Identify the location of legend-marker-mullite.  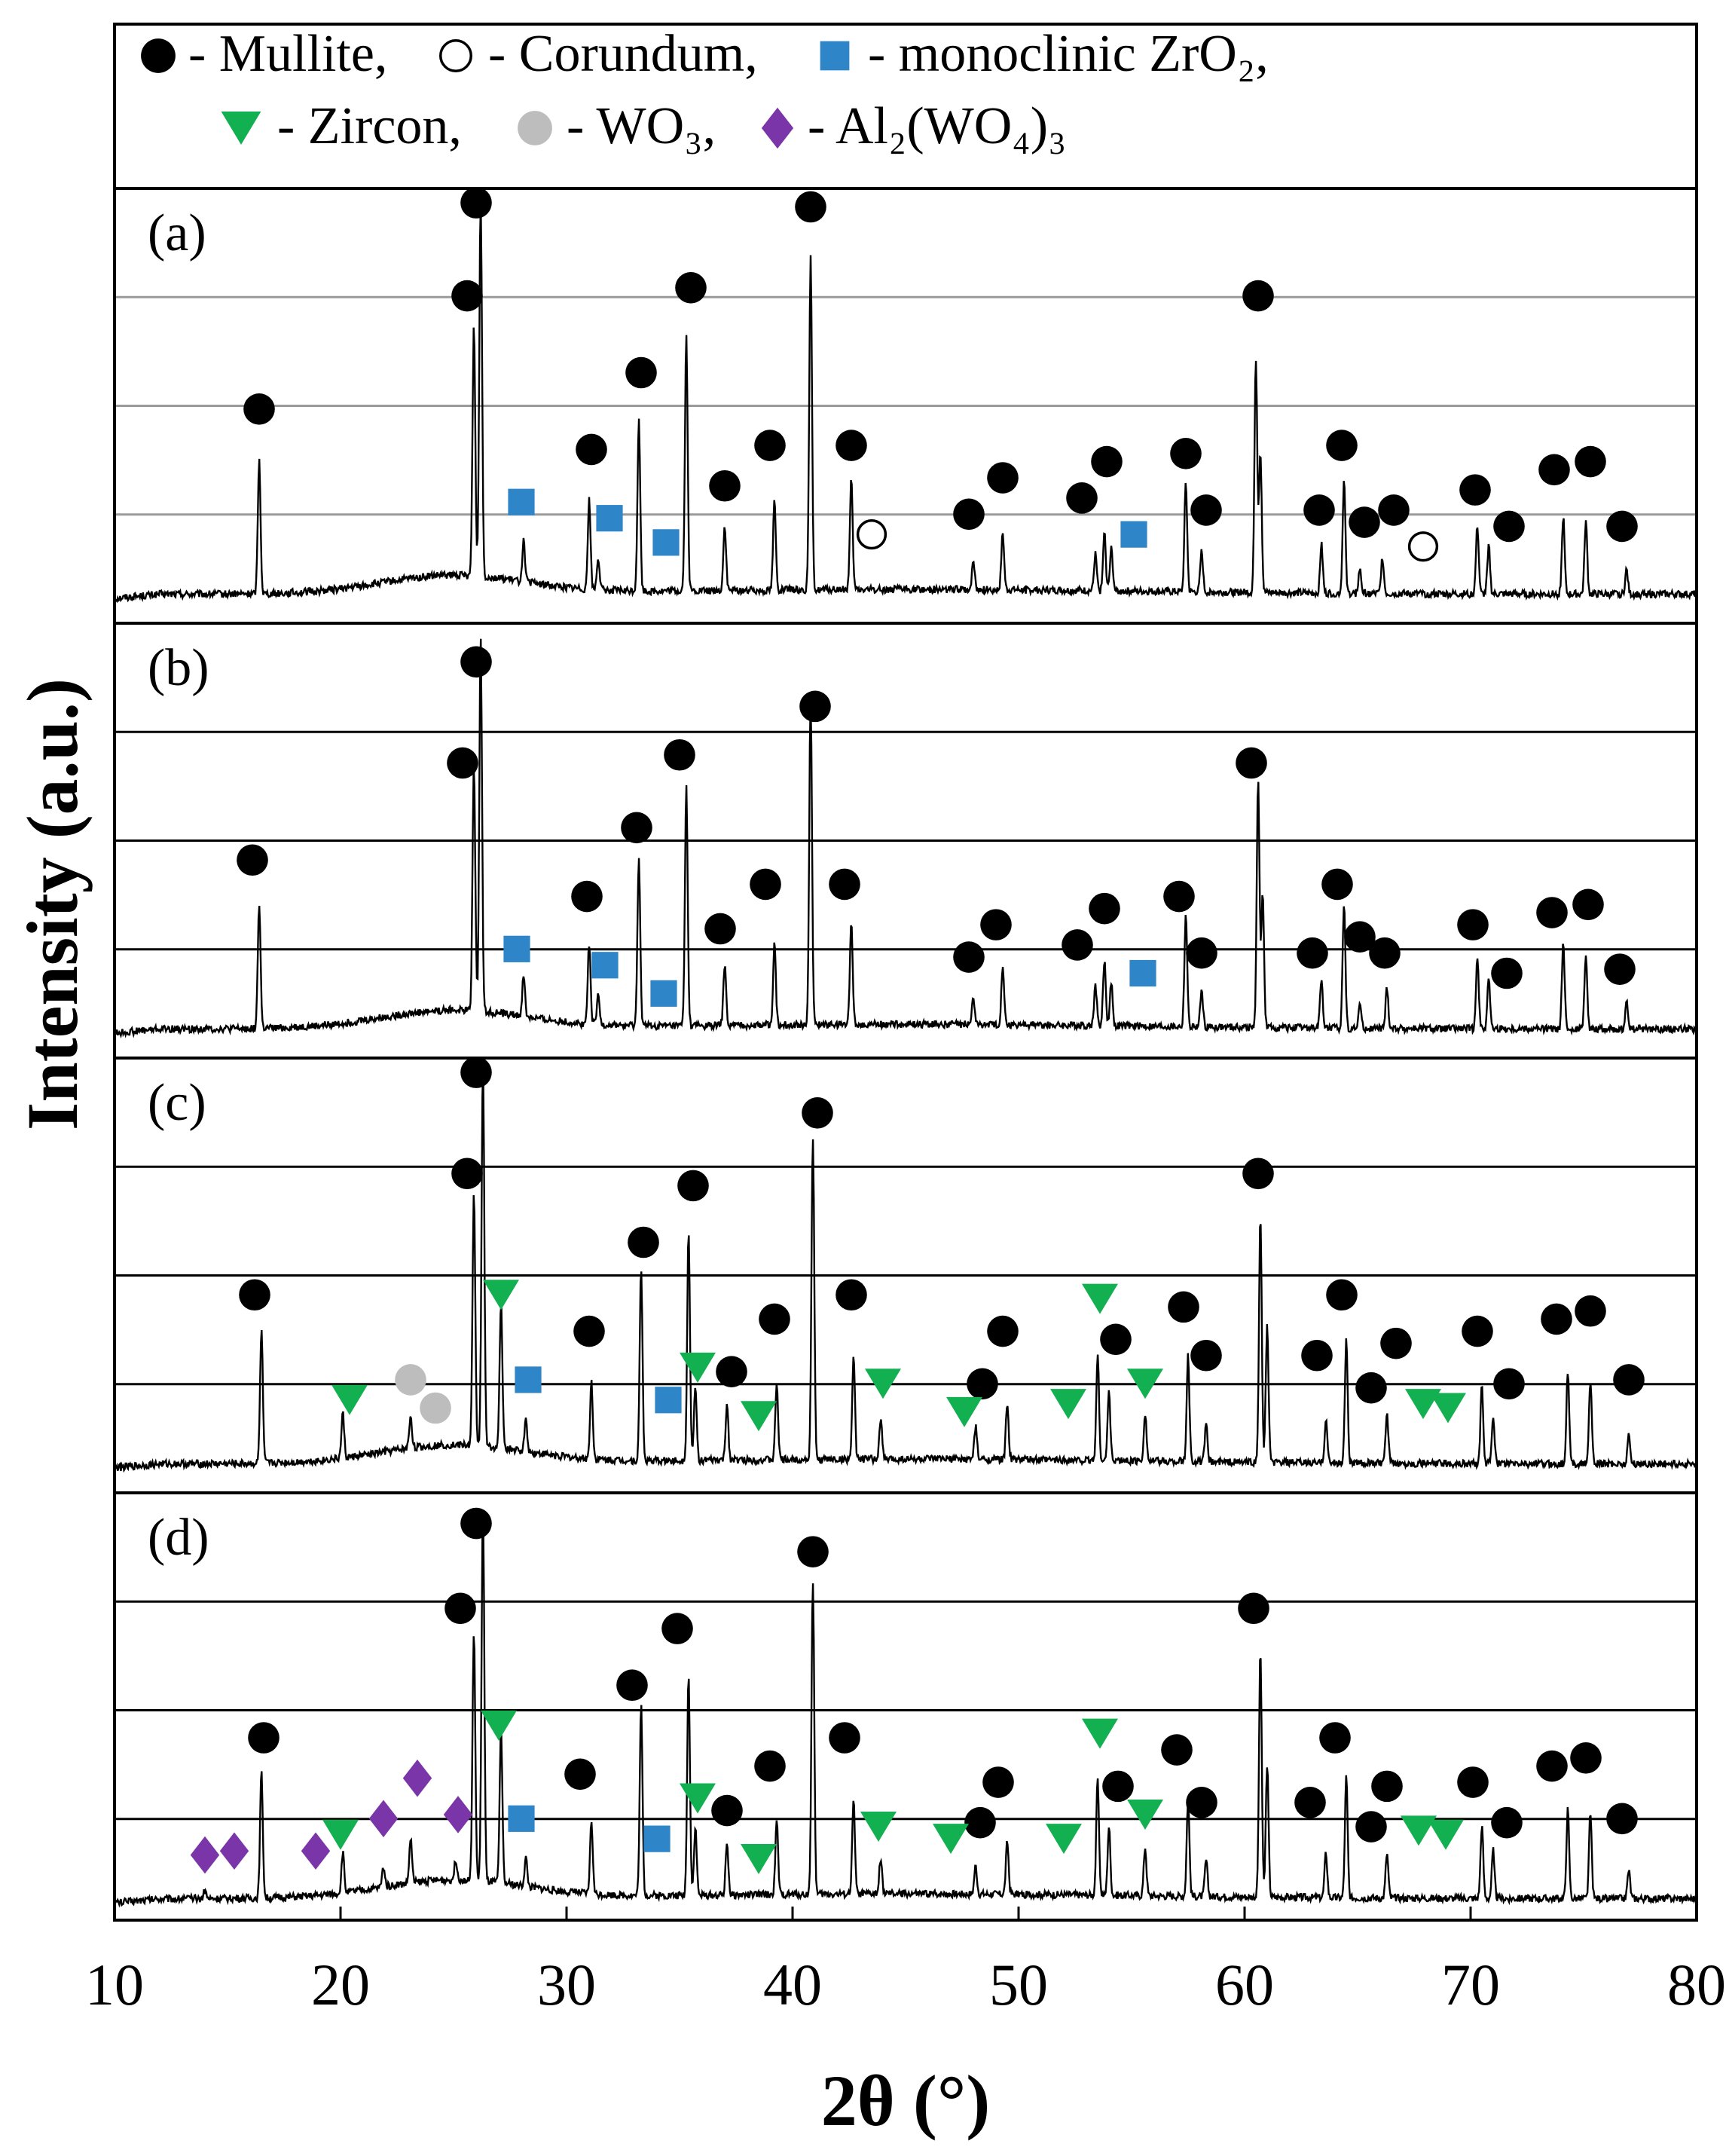
(158, 55).